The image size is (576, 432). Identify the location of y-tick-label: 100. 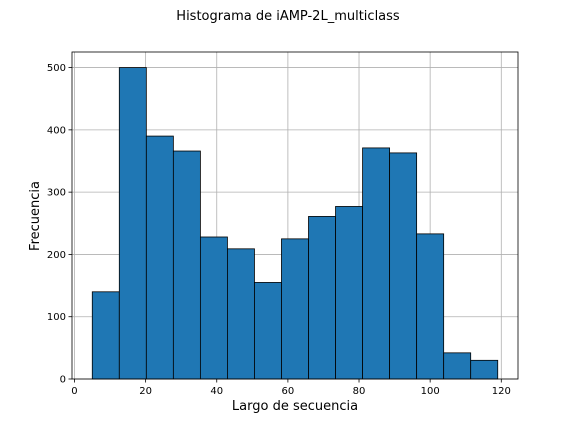
(56, 317).